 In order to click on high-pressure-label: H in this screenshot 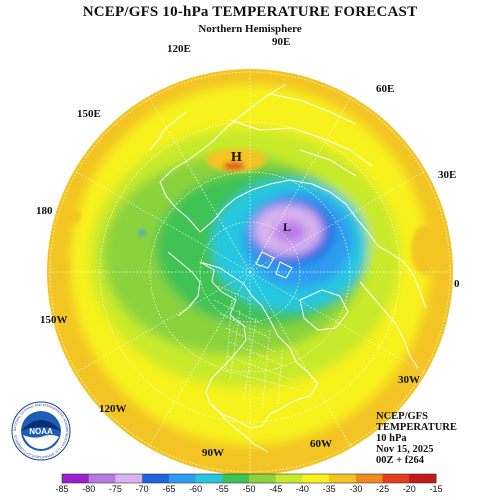, I will do `click(236, 157)`.